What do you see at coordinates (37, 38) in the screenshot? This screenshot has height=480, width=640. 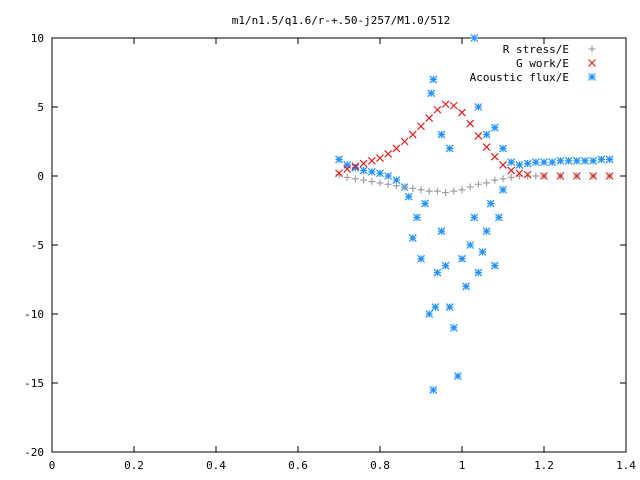 I see `y-tick-label: 10` at bounding box center [37, 38].